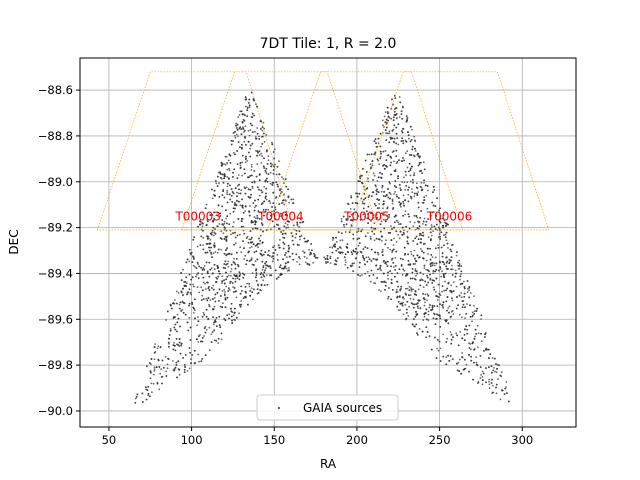 The image size is (640, 480). I want to click on tile-labels: T00003 T00004 T00005 T00006, so click(323, 217).